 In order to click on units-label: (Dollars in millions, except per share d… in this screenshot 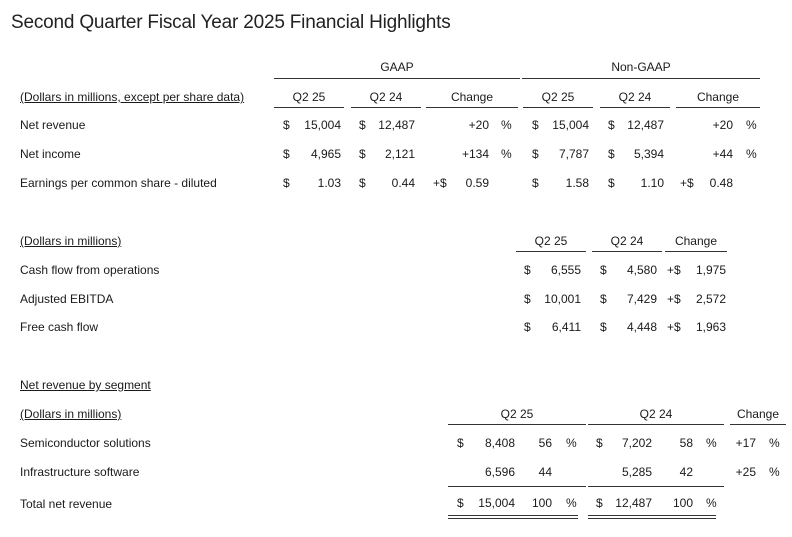, I will do `click(132, 97)`.